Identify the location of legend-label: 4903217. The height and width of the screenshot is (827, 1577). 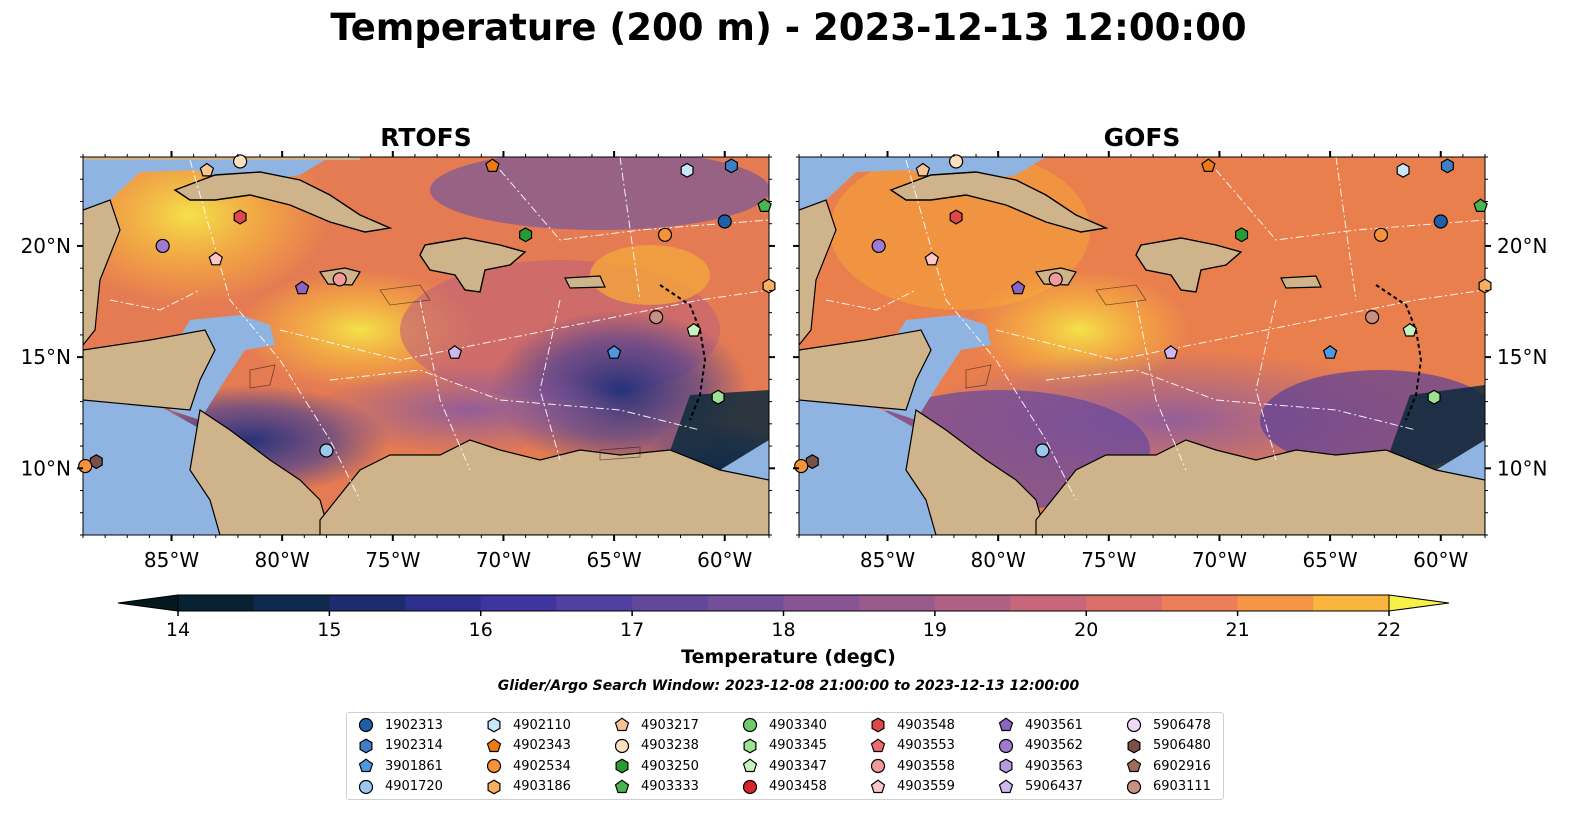
(670, 725).